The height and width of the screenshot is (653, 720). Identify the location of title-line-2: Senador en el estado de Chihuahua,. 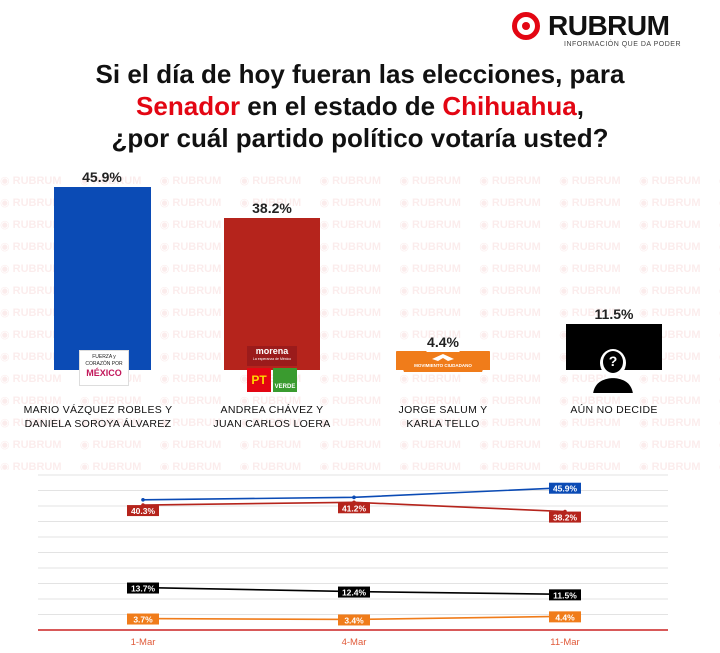
(360, 106).